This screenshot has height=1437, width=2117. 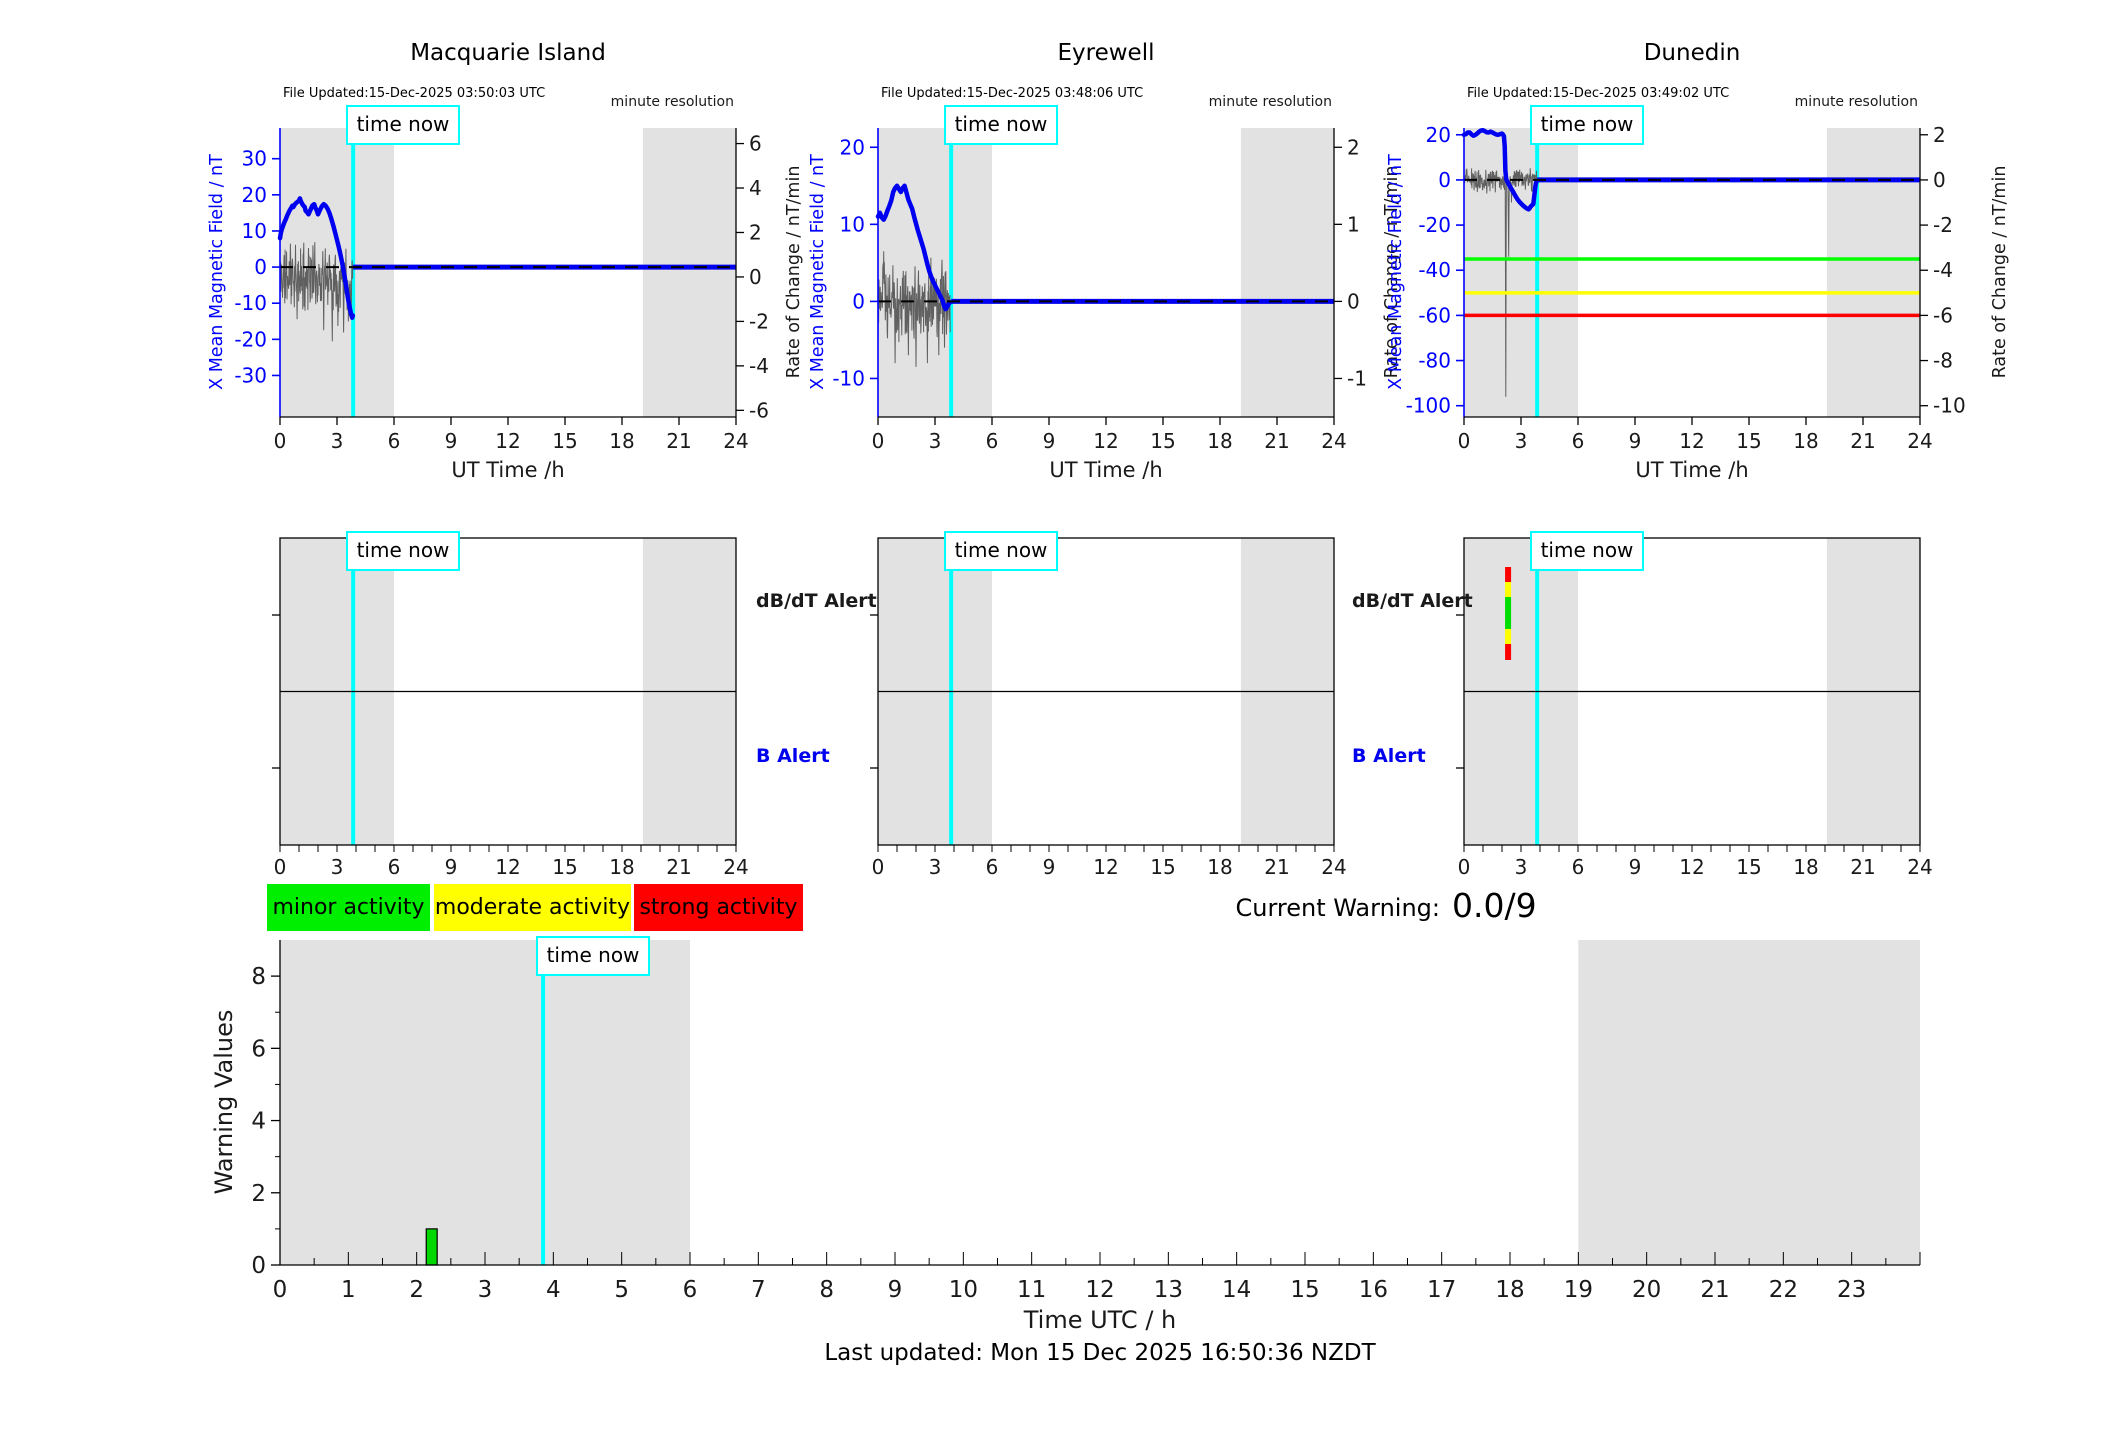 I want to click on resolution-note: minute resolution, so click(x=672, y=102).